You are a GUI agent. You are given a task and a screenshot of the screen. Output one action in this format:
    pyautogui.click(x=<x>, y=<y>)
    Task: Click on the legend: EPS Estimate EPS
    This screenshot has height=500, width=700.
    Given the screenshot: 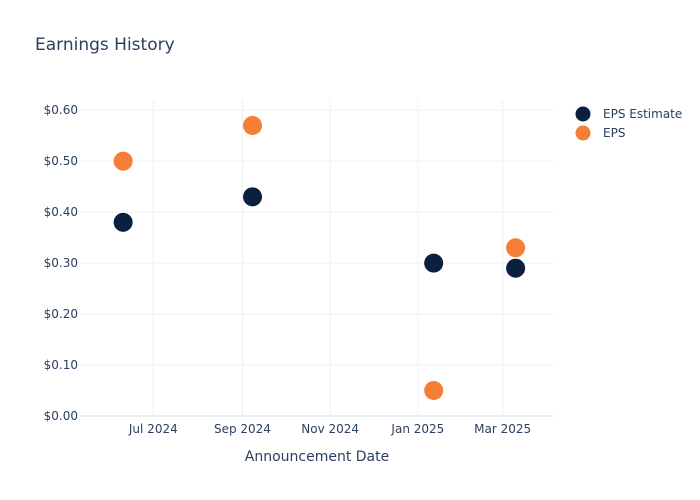 What is the action you would take?
    pyautogui.click(x=628, y=123)
    